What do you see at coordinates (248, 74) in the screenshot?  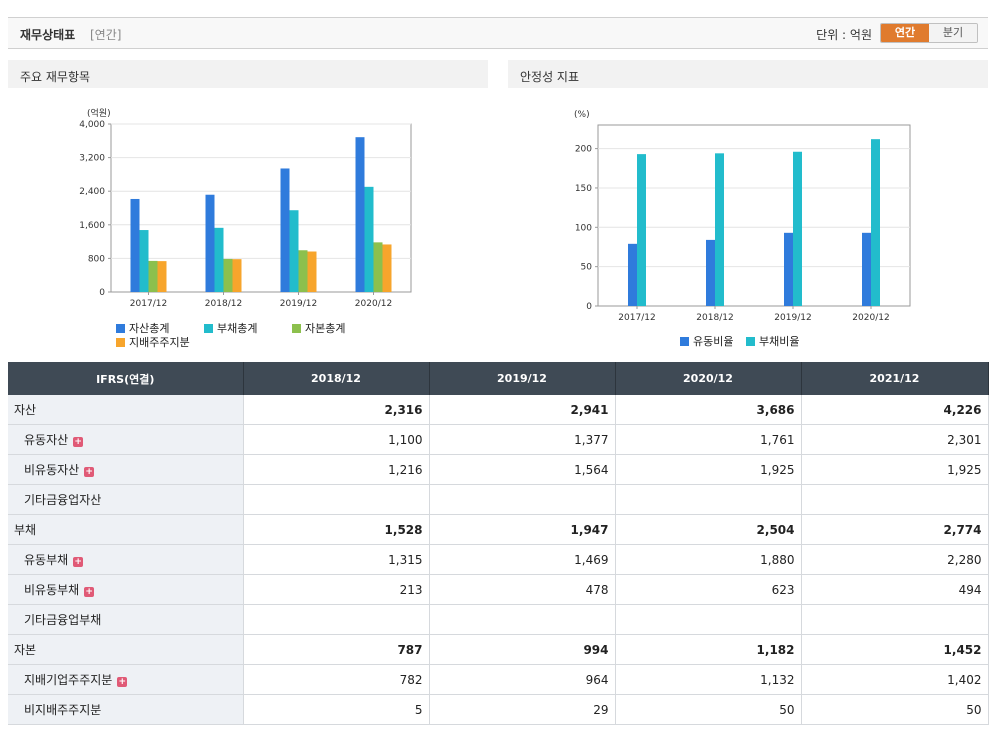 I see `left-panel-header: 주요 재무항목` at bounding box center [248, 74].